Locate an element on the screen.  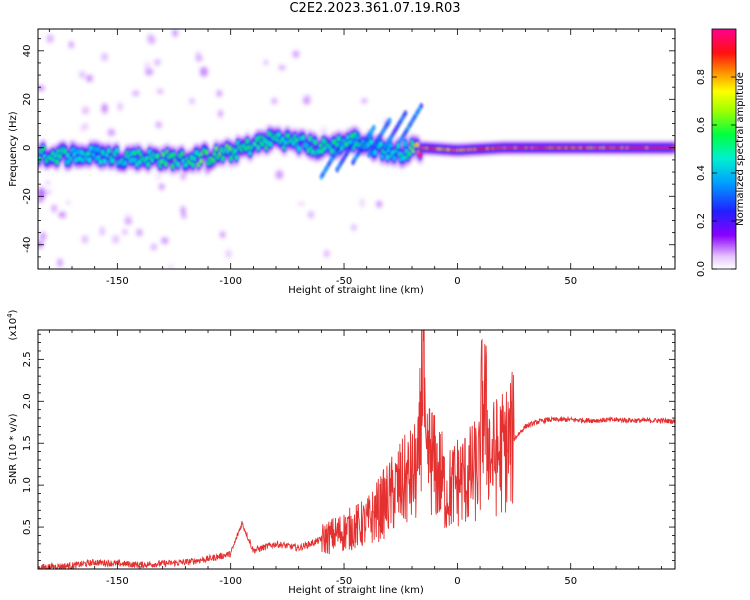
snr-y-axis-label: SNR (10 * v/v) is located at coordinates (13, 448).